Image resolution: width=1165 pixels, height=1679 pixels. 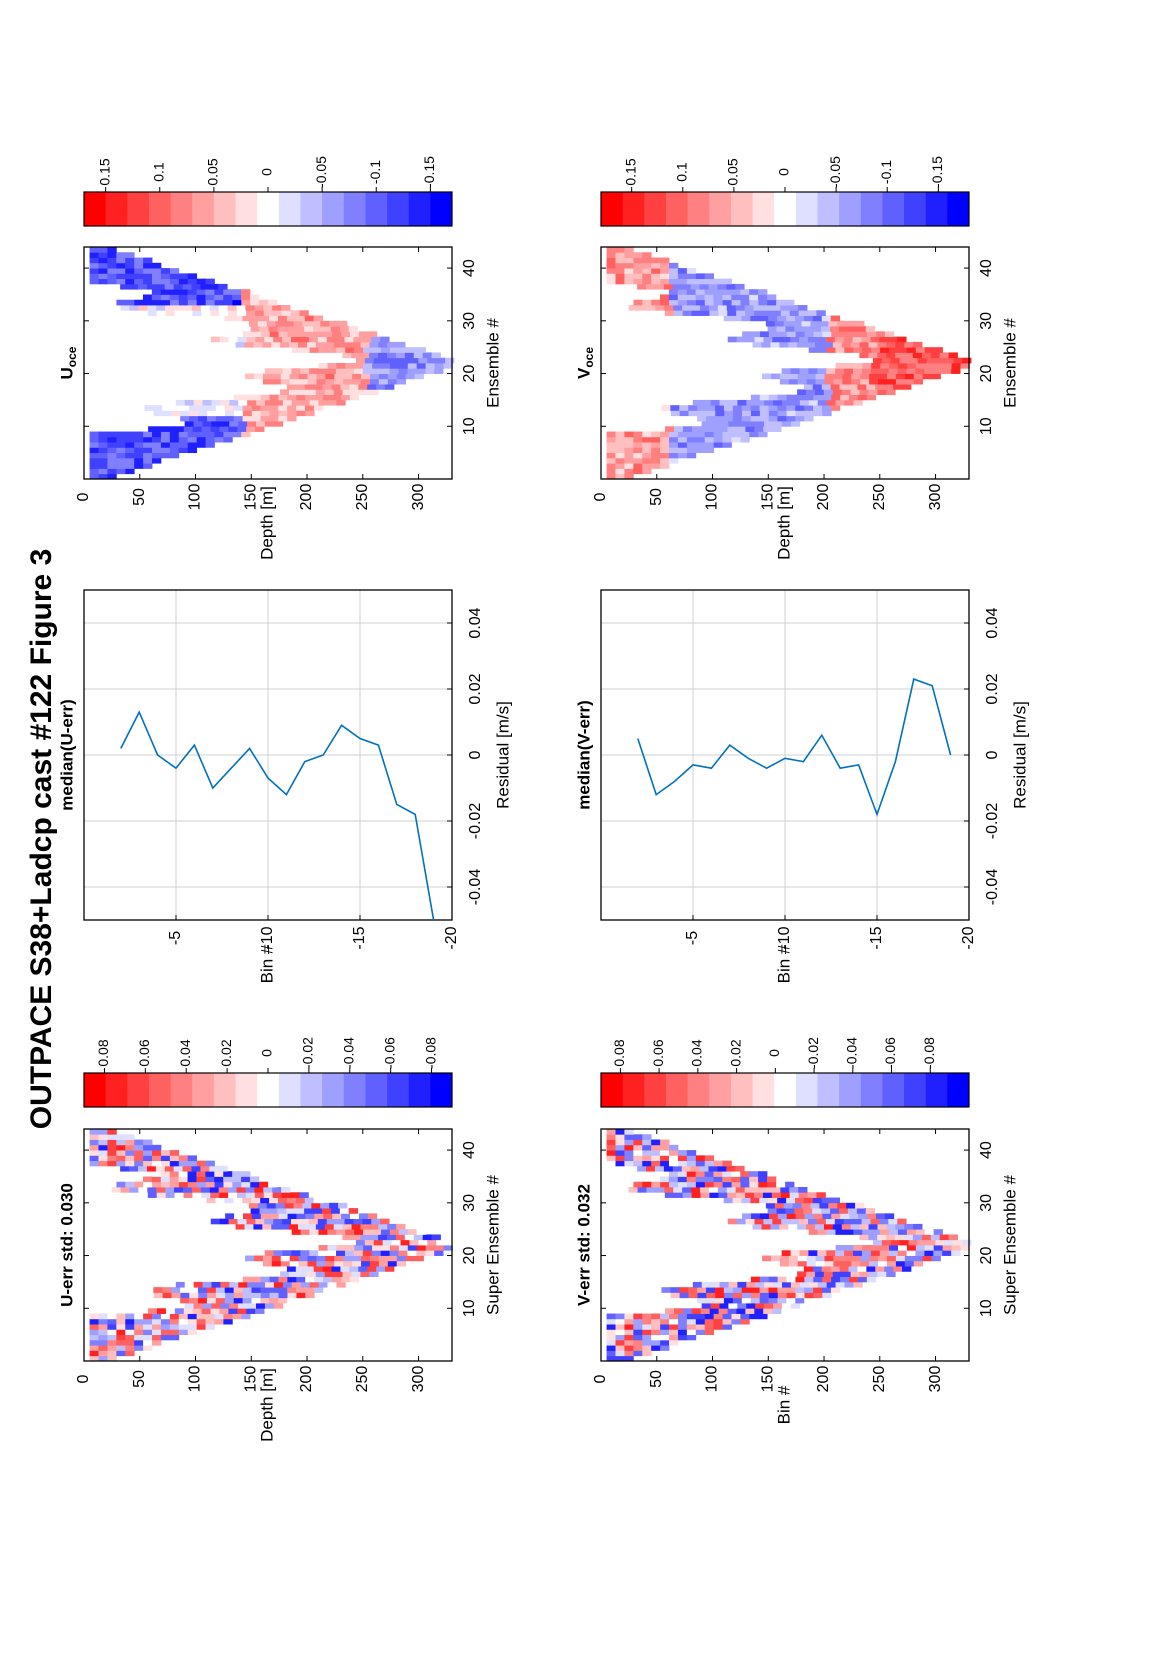 What do you see at coordinates (158, 172) in the screenshot?
I see `colorbar-tick-label: 0.1` at bounding box center [158, 172].